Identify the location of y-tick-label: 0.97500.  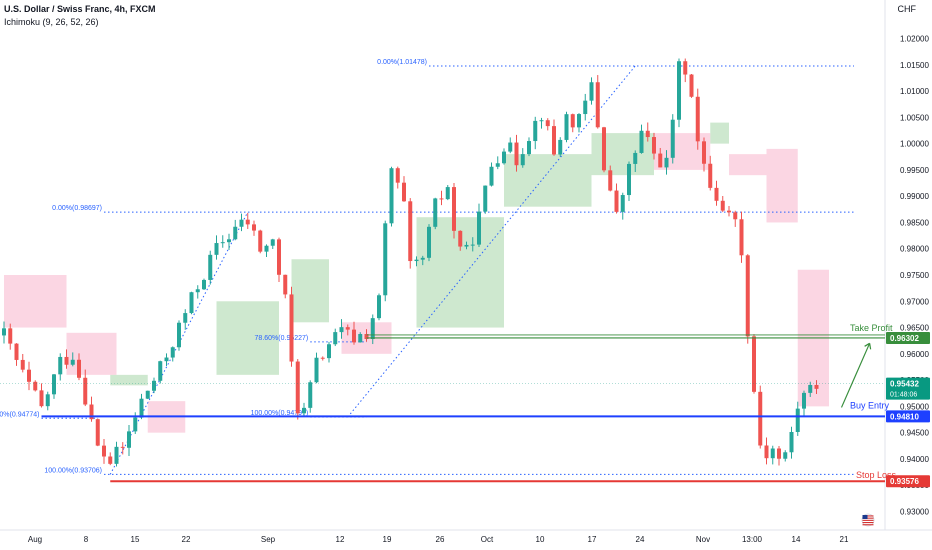
(914, 275).